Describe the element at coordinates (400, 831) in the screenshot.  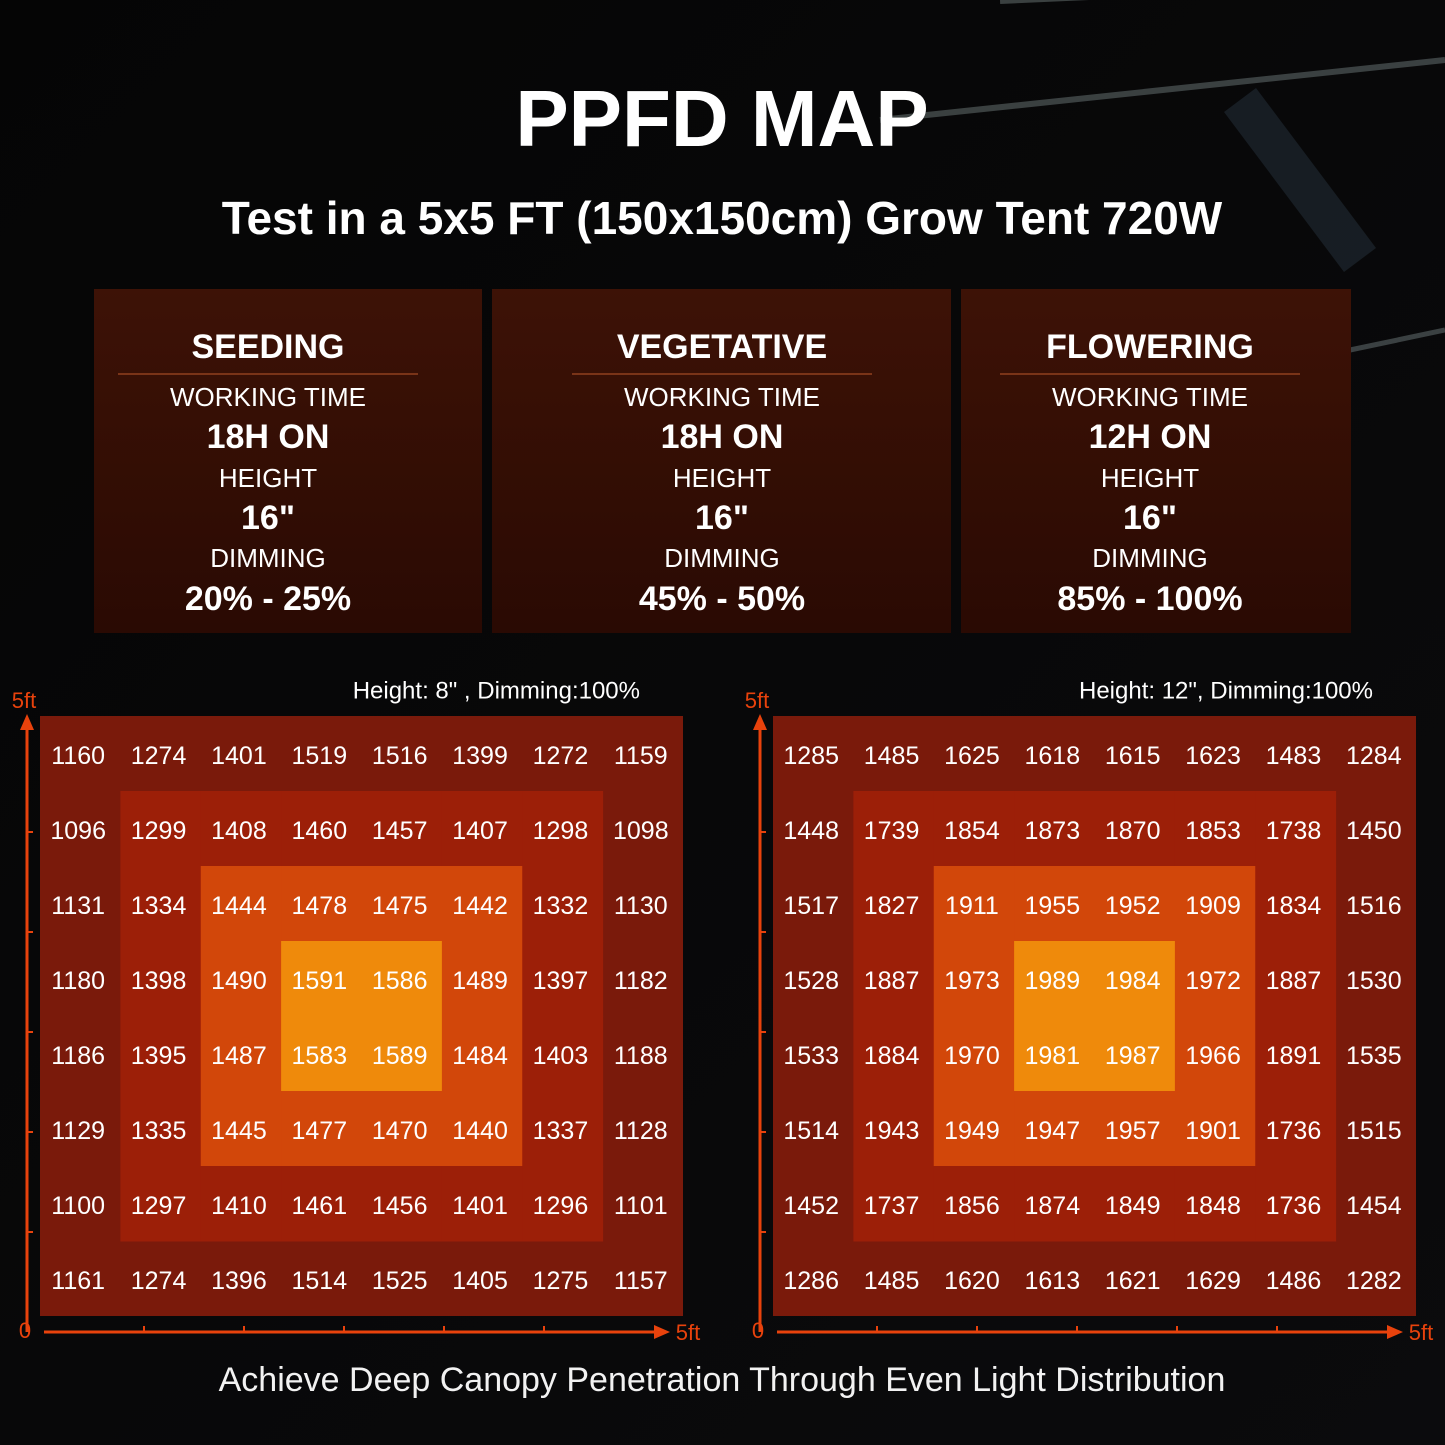
I see `ppfd-value: 1457` at that location.